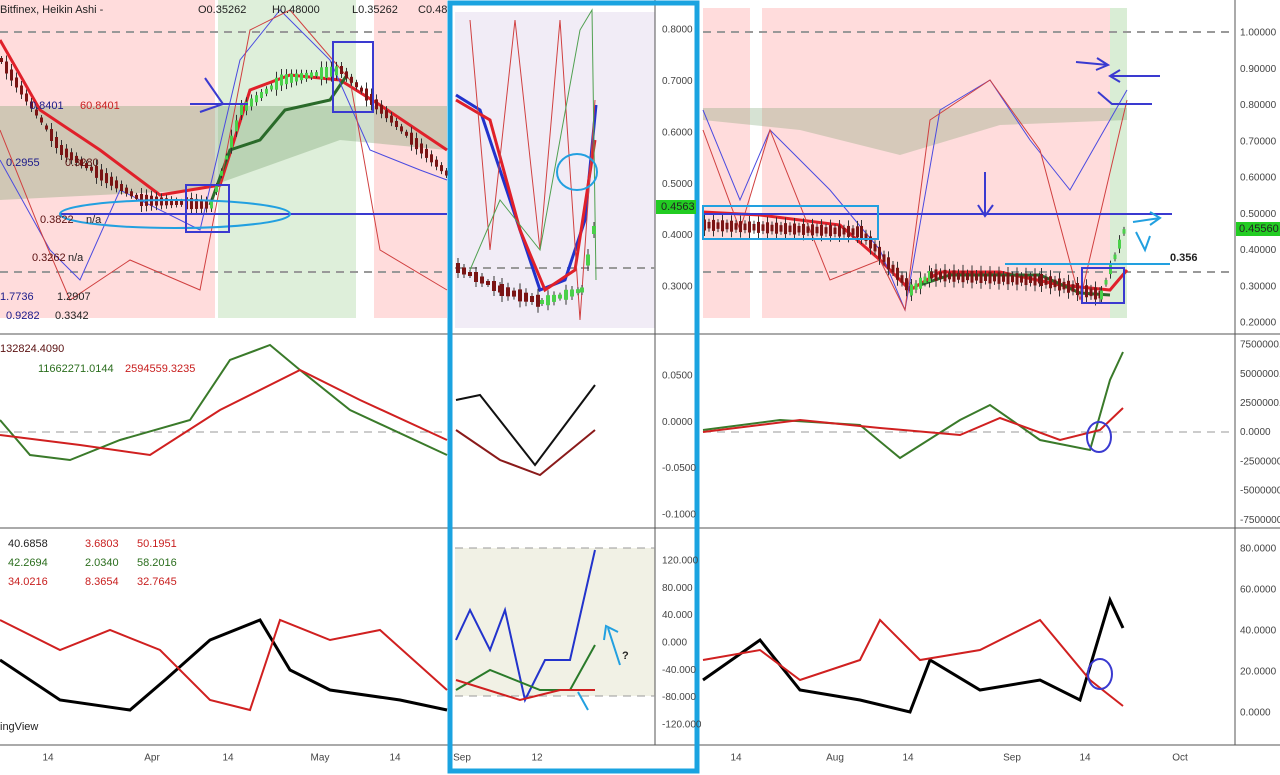 Image resolution: width=1280 pixels, height=775 pixels. Describe the element at coordinates (677, 287) in the screenshot. I see `axis-label: 0.3000` at that location.